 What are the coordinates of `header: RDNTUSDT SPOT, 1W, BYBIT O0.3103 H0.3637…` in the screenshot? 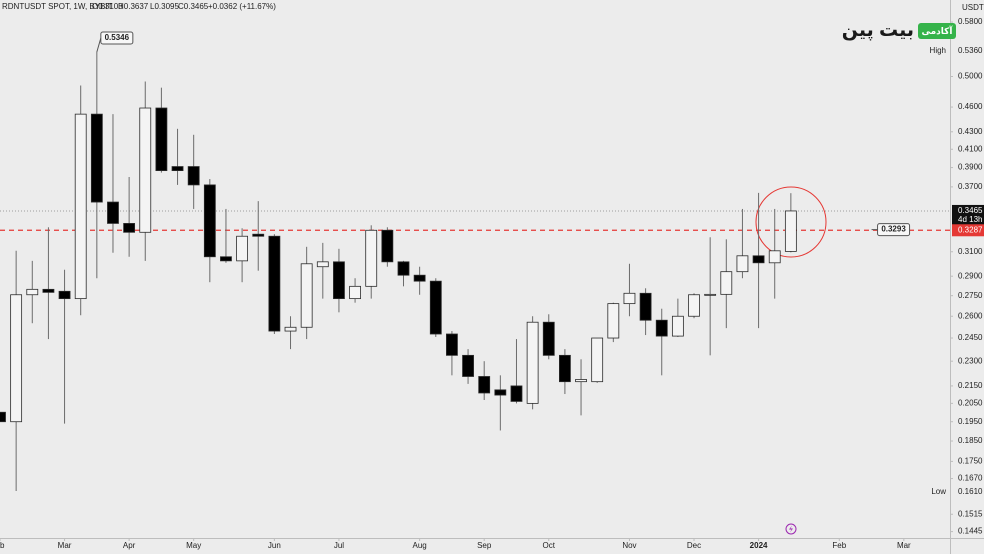 It's located at (139, 6).